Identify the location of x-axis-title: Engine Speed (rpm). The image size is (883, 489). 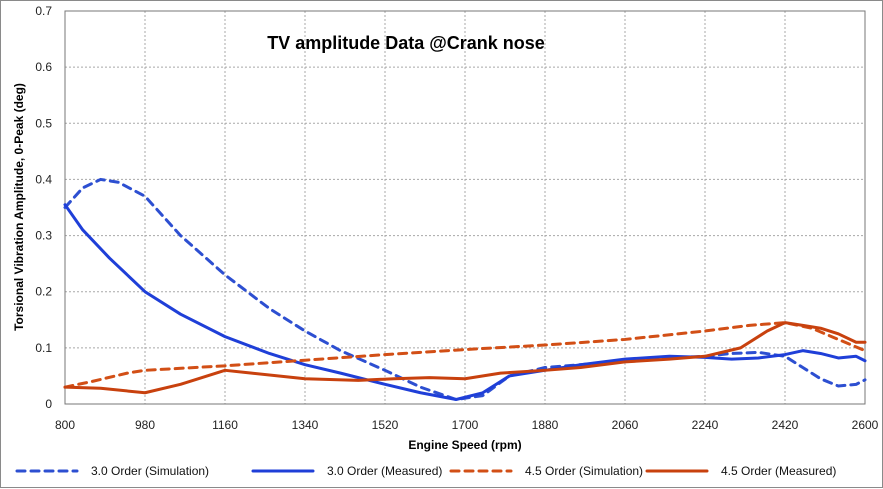
(464, 445).